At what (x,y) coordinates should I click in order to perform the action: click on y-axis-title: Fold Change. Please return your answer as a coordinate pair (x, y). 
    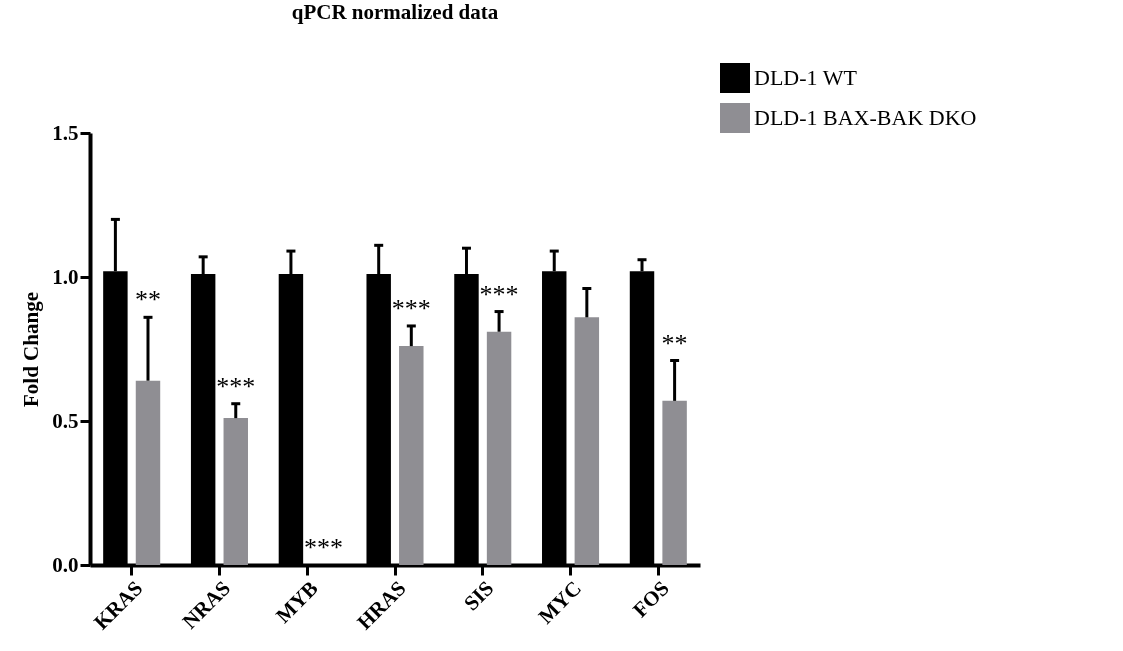
    Looking at the image, I should click on (31, 349).